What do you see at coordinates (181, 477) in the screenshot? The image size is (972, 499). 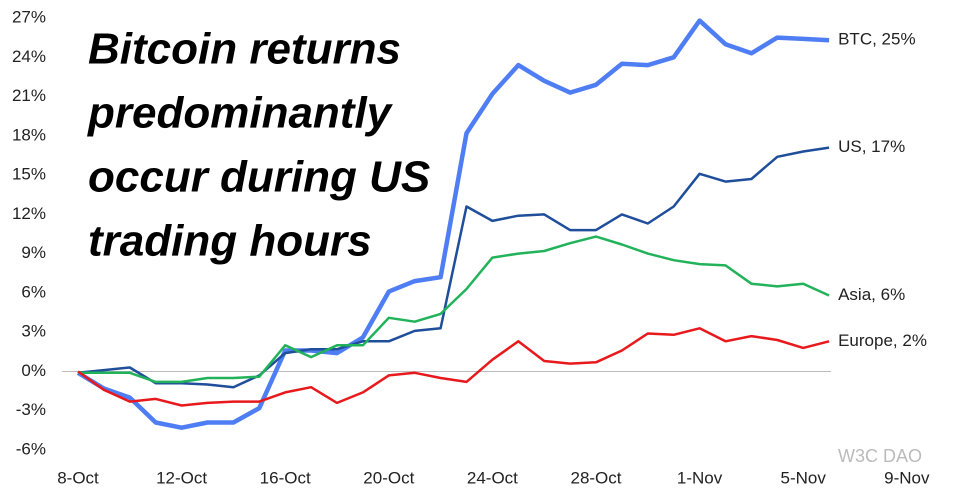 I see `x-tick-label: 12-Oct` at bounding box center [181, 477].